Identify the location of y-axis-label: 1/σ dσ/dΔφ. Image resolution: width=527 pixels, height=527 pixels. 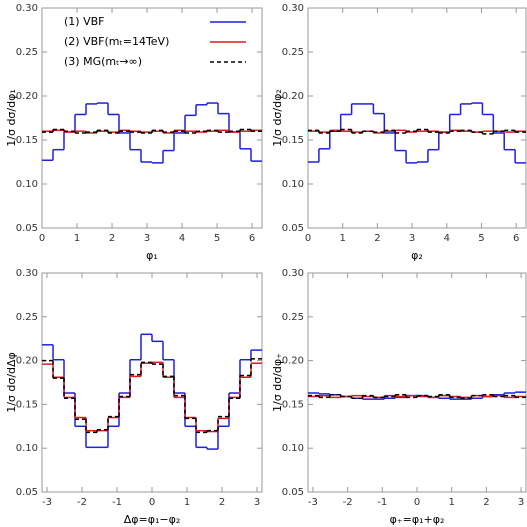
(11, 382).